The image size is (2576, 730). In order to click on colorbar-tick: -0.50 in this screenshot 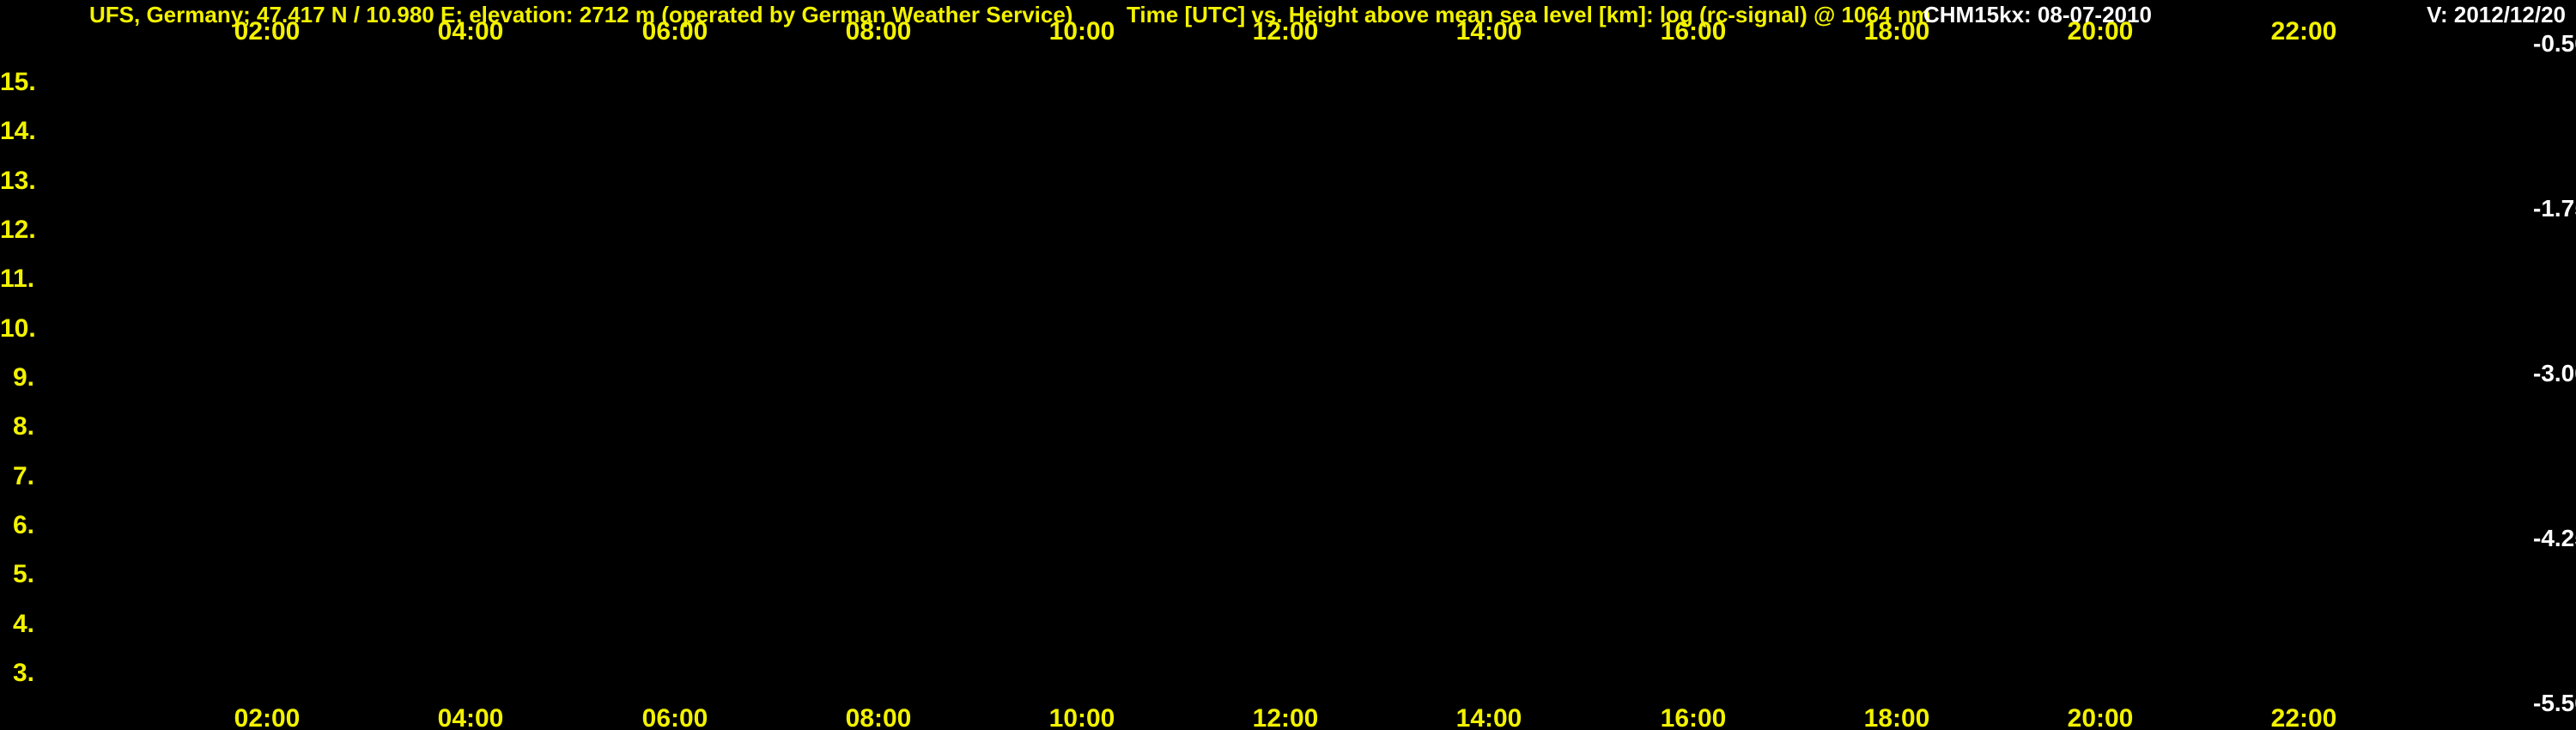, I will do `click(2554, 43)`.